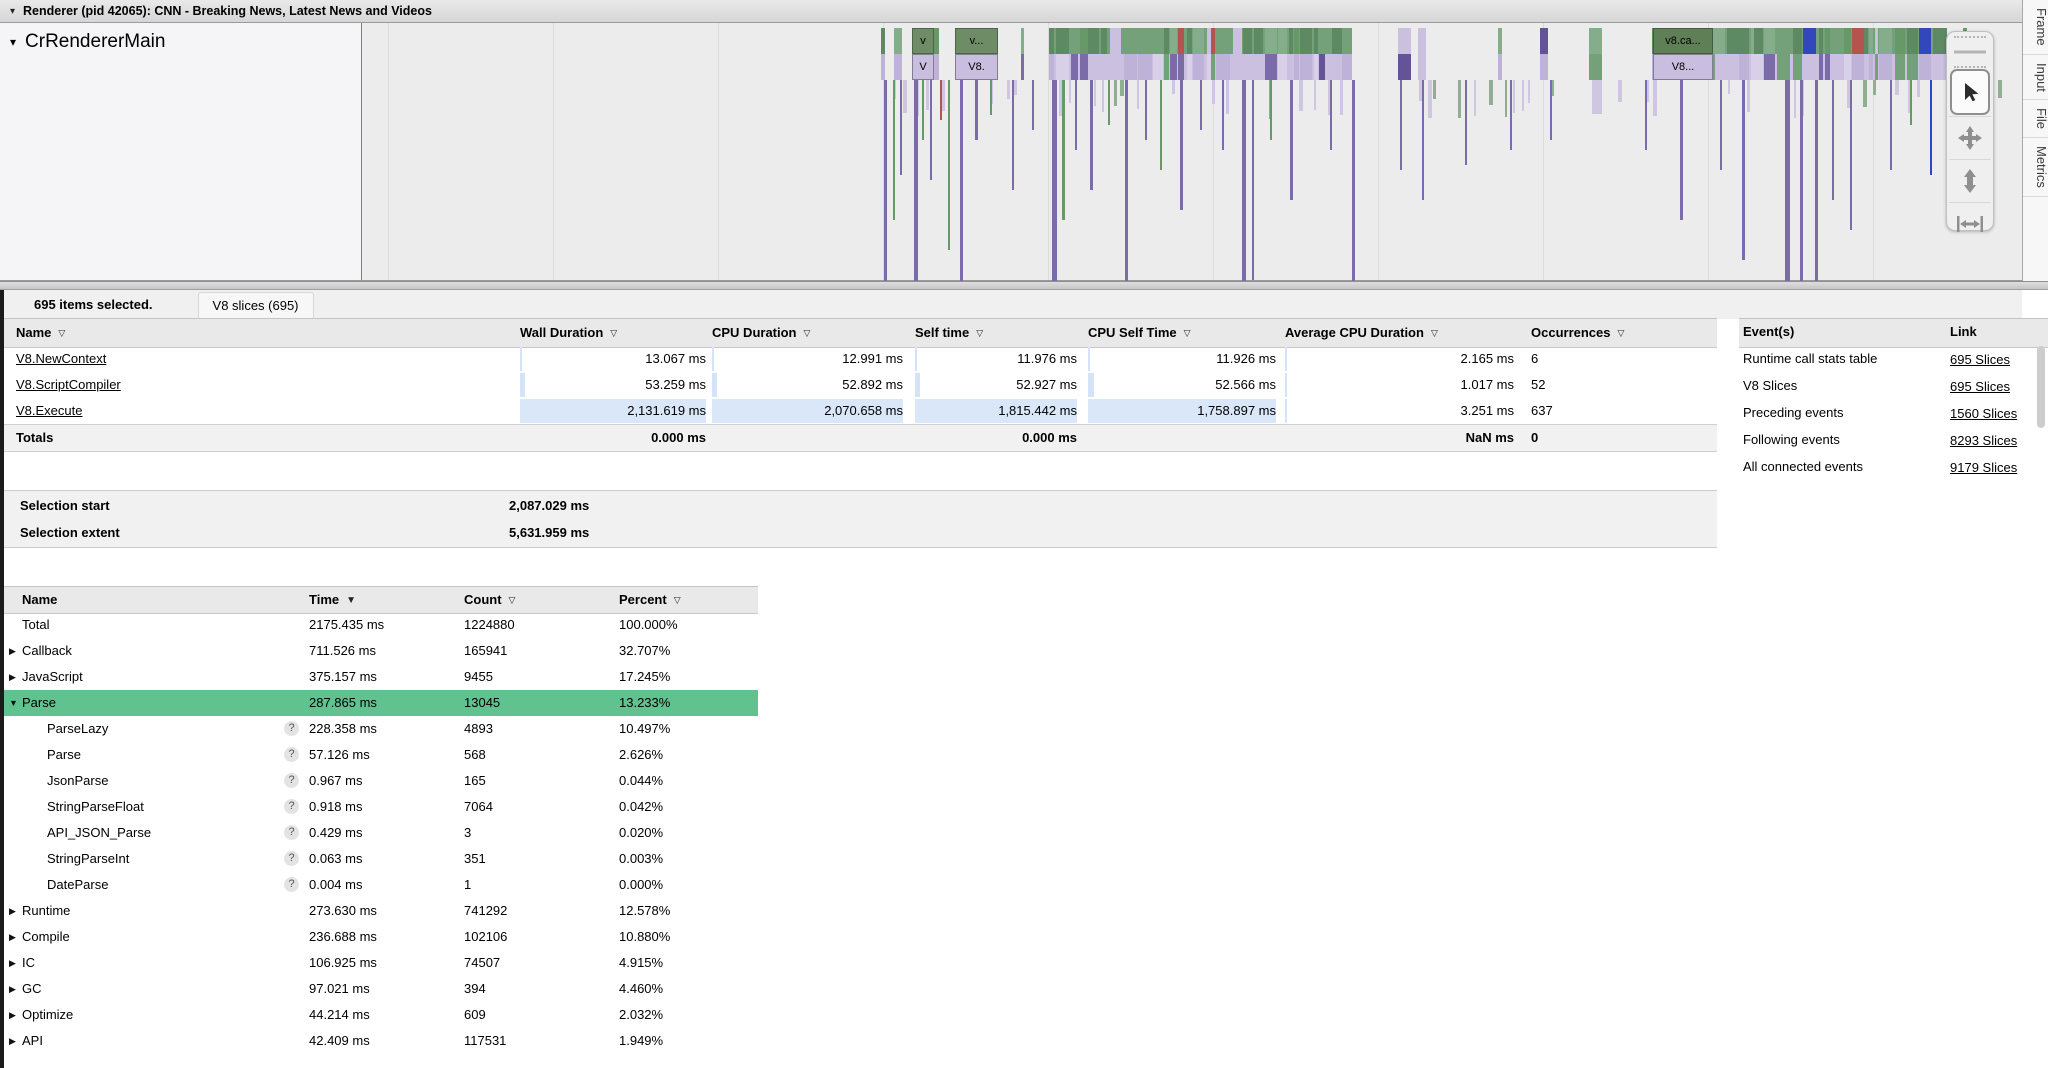 This screenshot has width=2048, height=1068. I want to click on side-tab-metrics: Metrics, so click(2035, 168).